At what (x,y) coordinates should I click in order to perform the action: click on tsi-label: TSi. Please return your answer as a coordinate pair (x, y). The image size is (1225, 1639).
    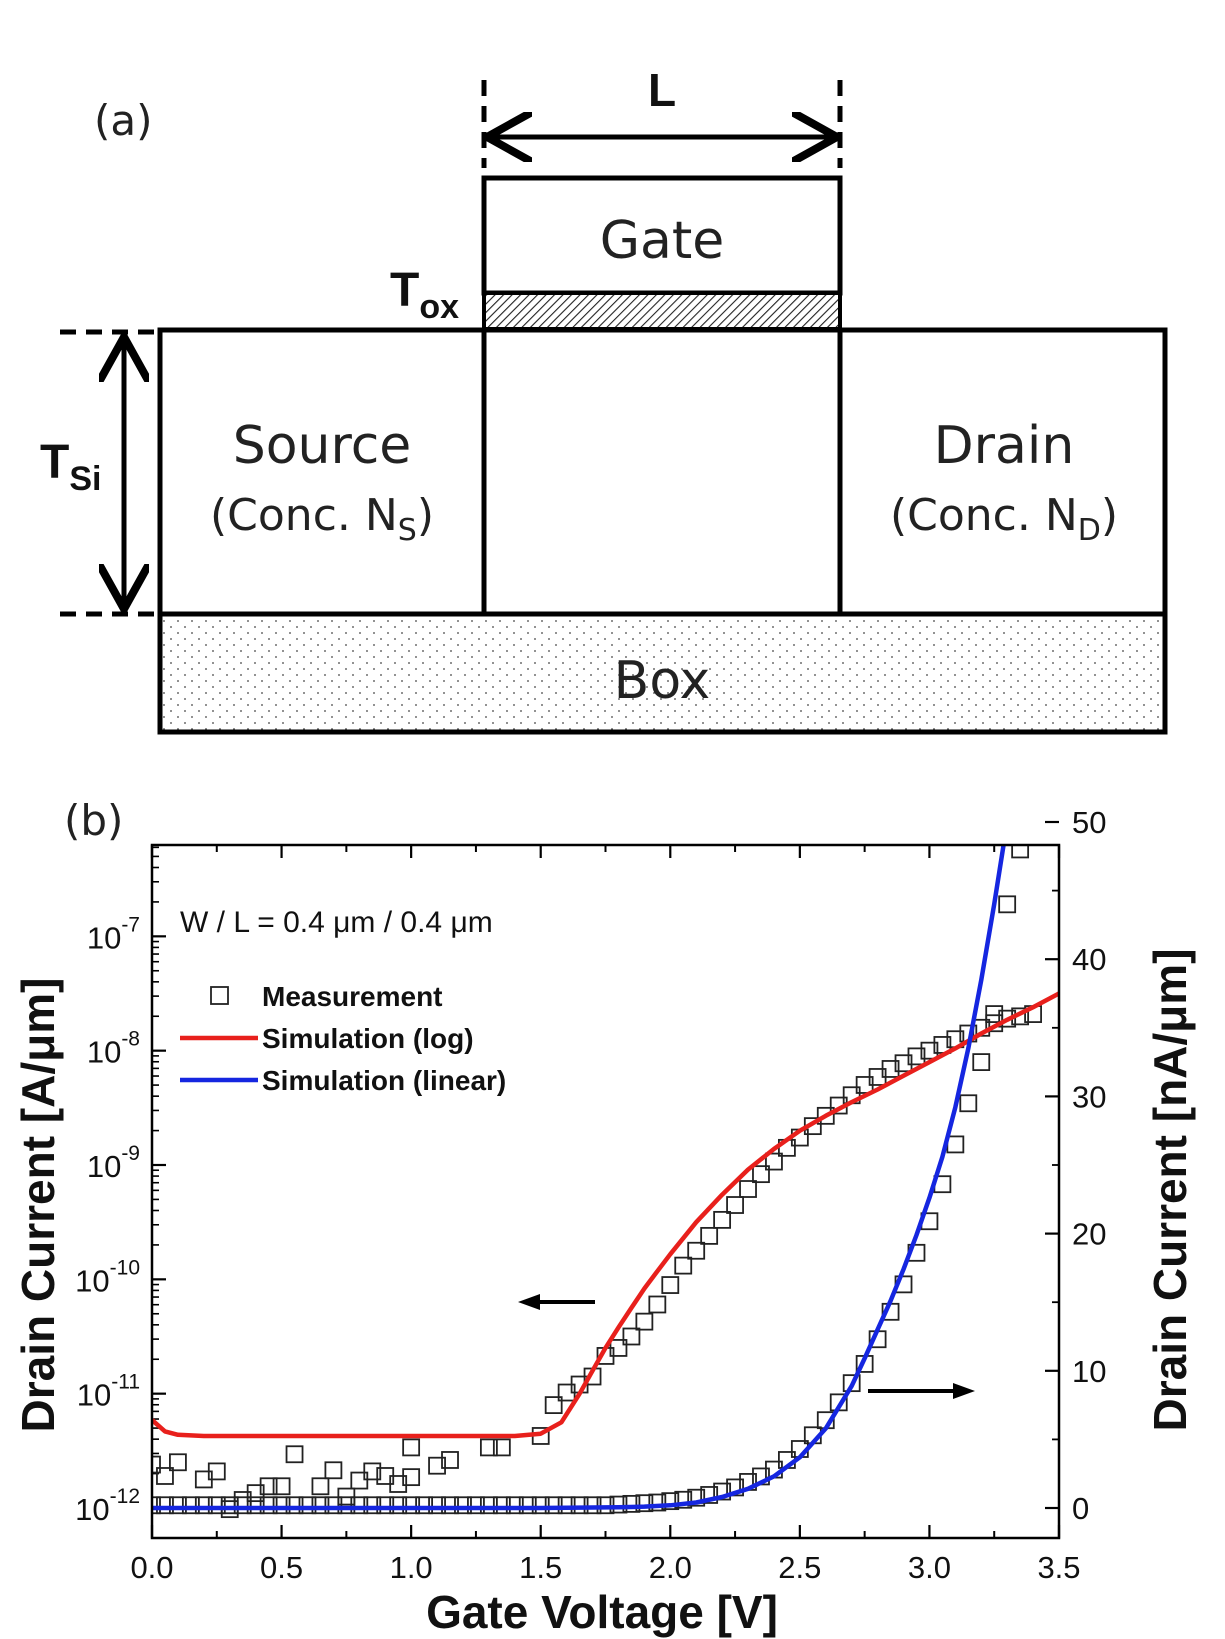
    Looking at the image, I should click on (70, 467).